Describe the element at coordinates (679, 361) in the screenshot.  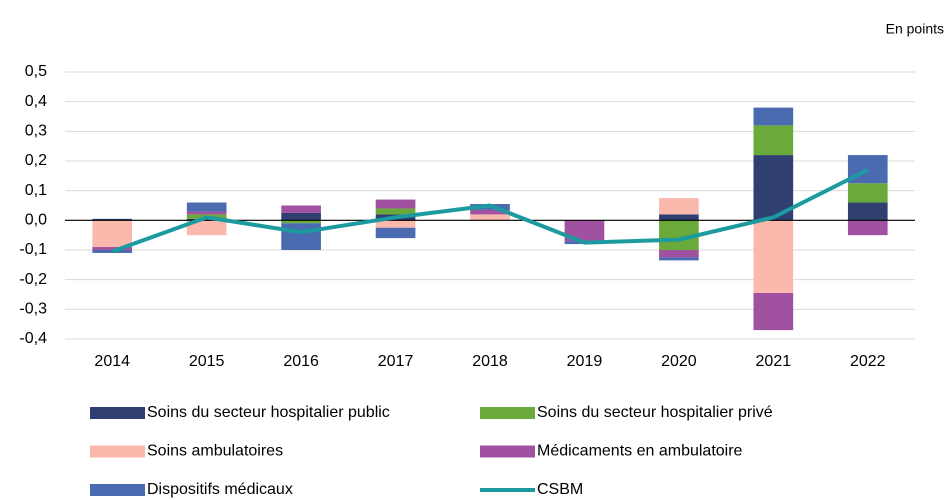
I see `x-tick-label: 2020` at that location.